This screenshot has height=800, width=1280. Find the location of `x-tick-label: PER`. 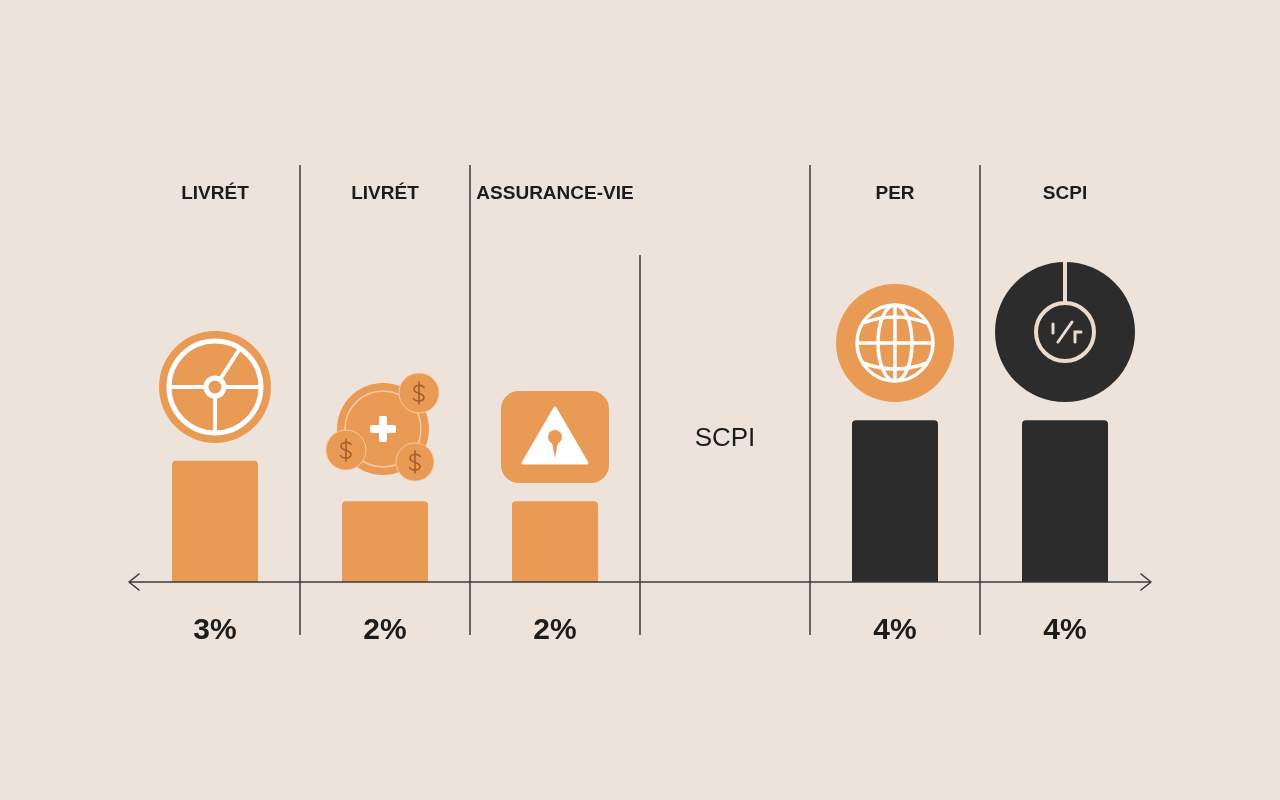

x-tick-label: PER is located at coordinates (895, 192).